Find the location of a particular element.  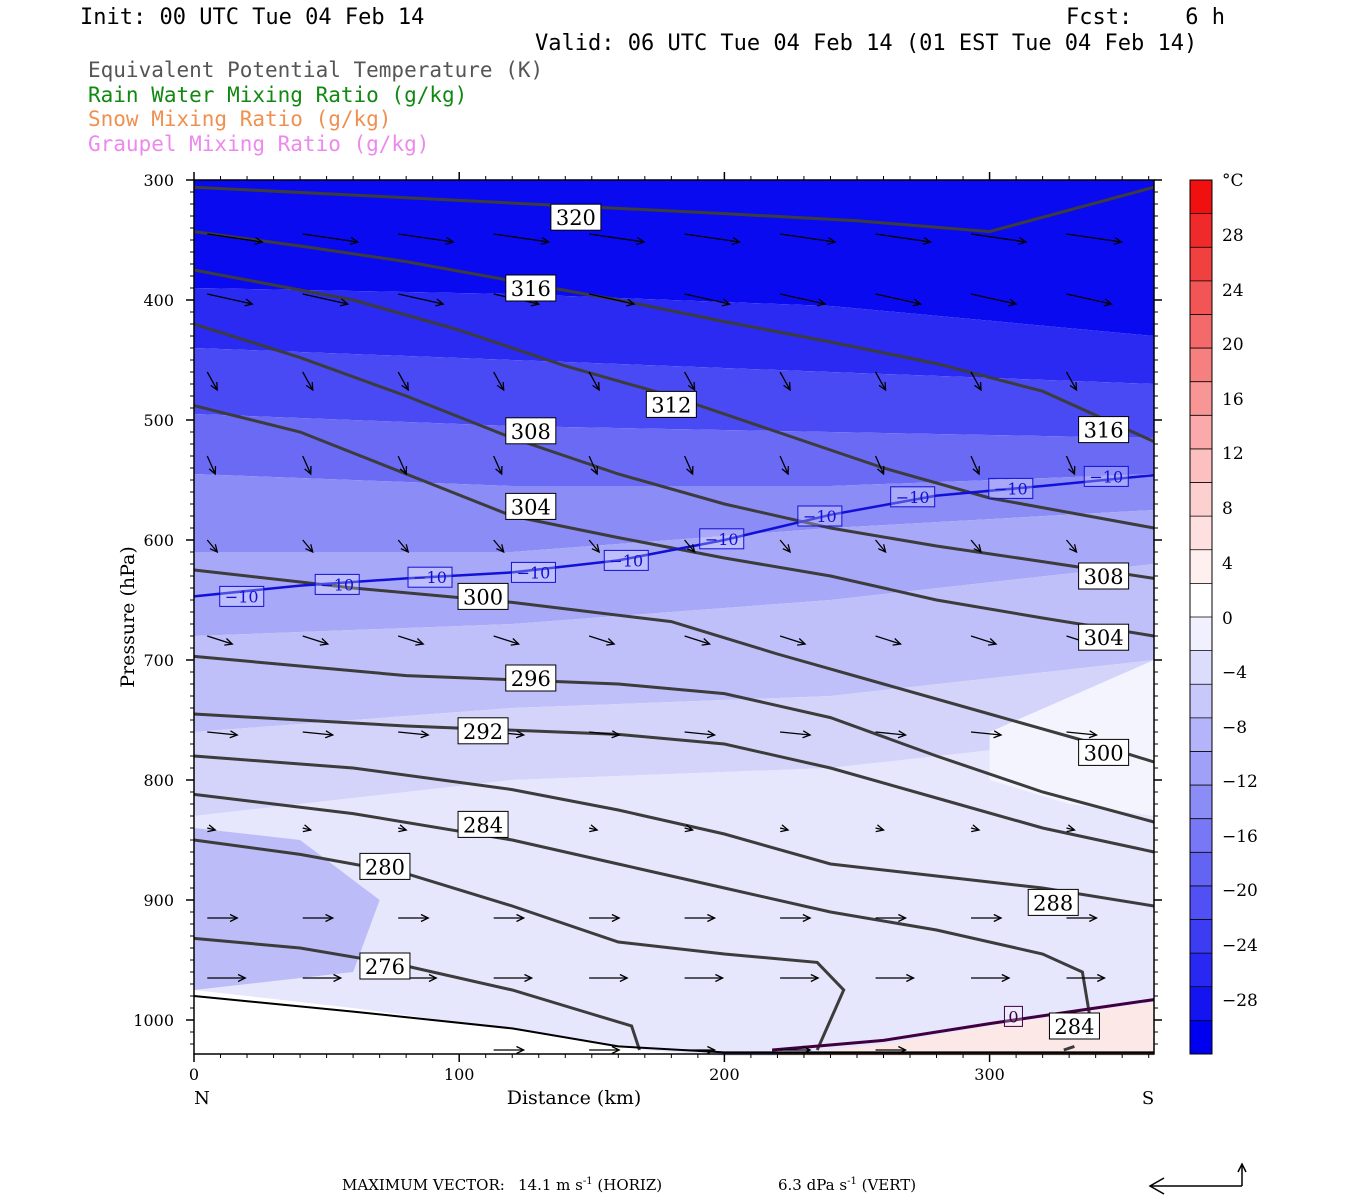

contour-label: 284 is located at coordinates (483, 825).